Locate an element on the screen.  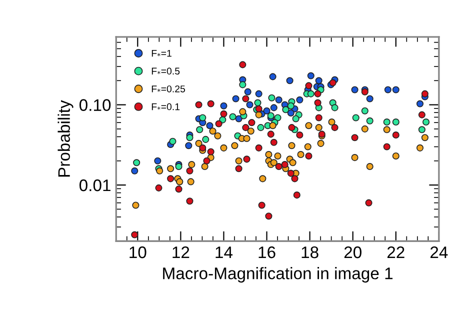
y-axis-title: Probability is located at coordinates (66, 138).